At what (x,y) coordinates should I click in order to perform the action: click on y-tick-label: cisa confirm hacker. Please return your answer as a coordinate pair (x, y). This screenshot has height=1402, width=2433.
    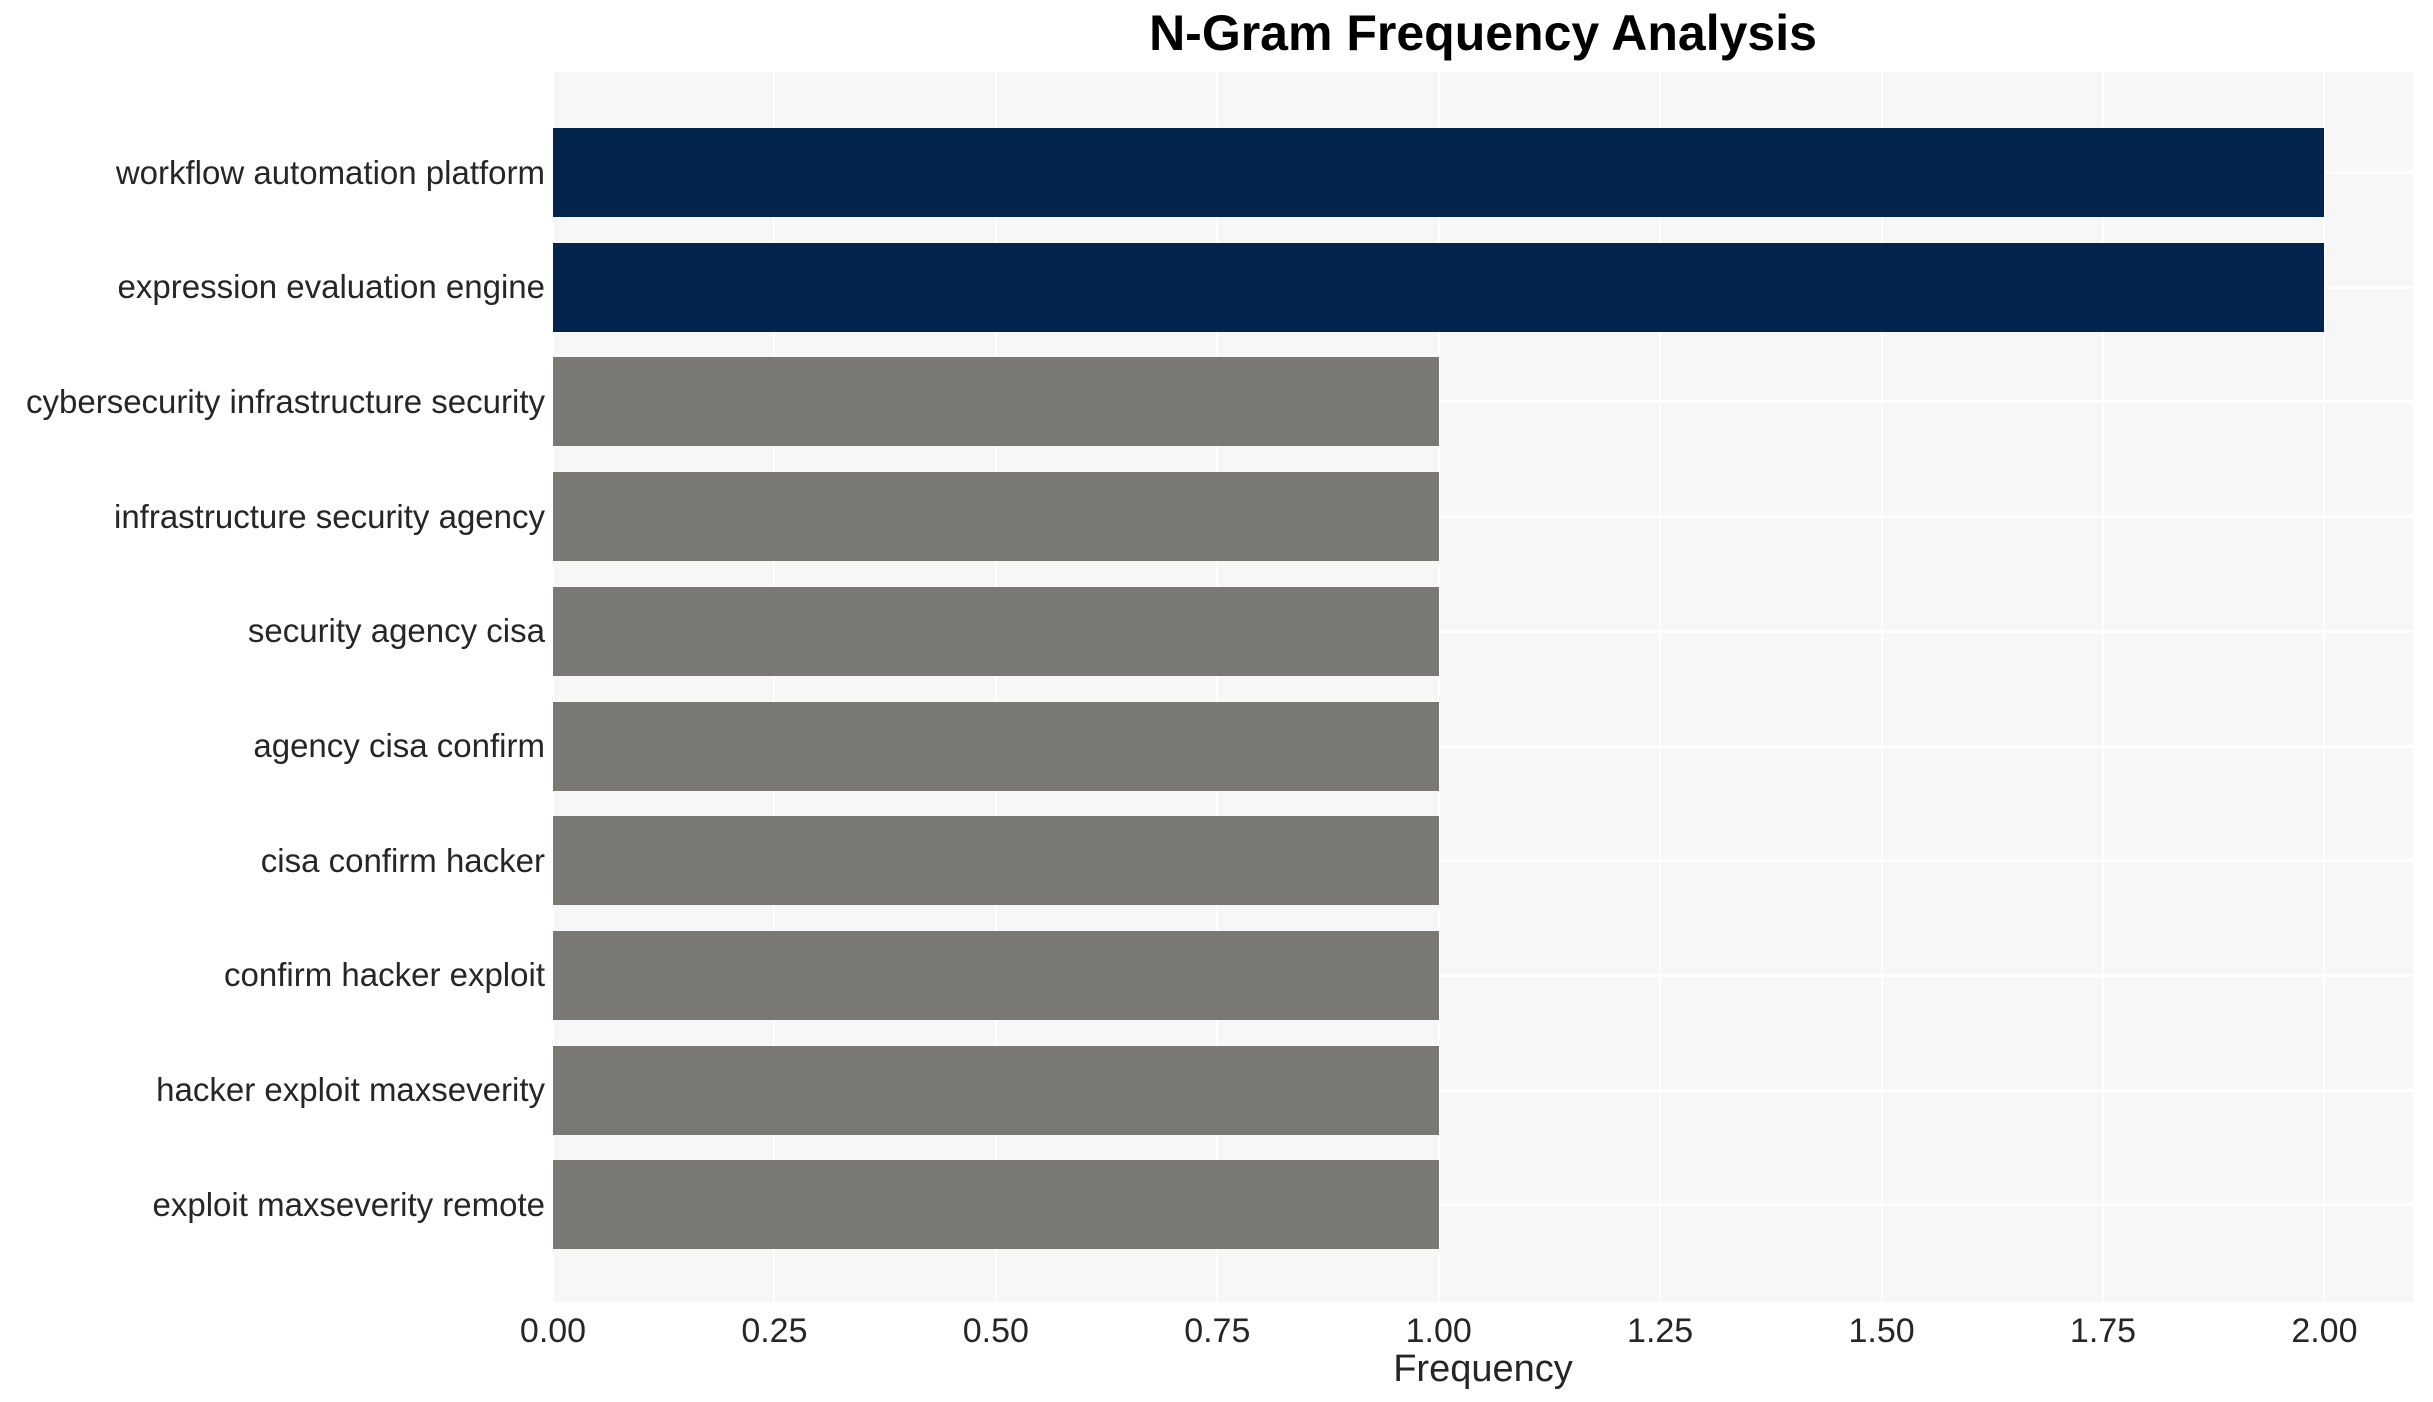
    Looking at the image, I should click on (402, 860).